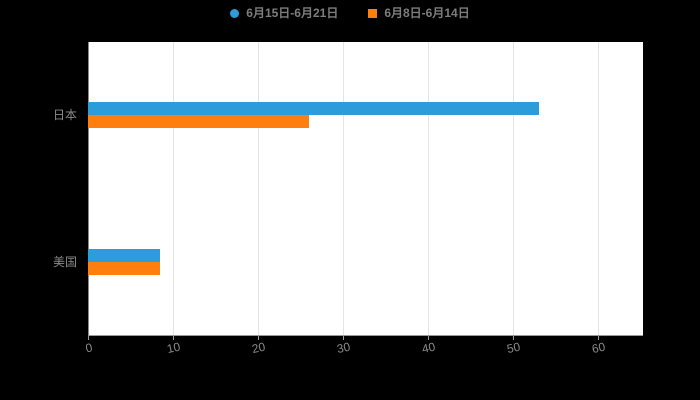 The image size is (700, 400). What do you see at coordinates (284, 13) in the screenshot?
I see `legend-item-series1: 6月15日-6月21日` at bounding box center [284, 13].